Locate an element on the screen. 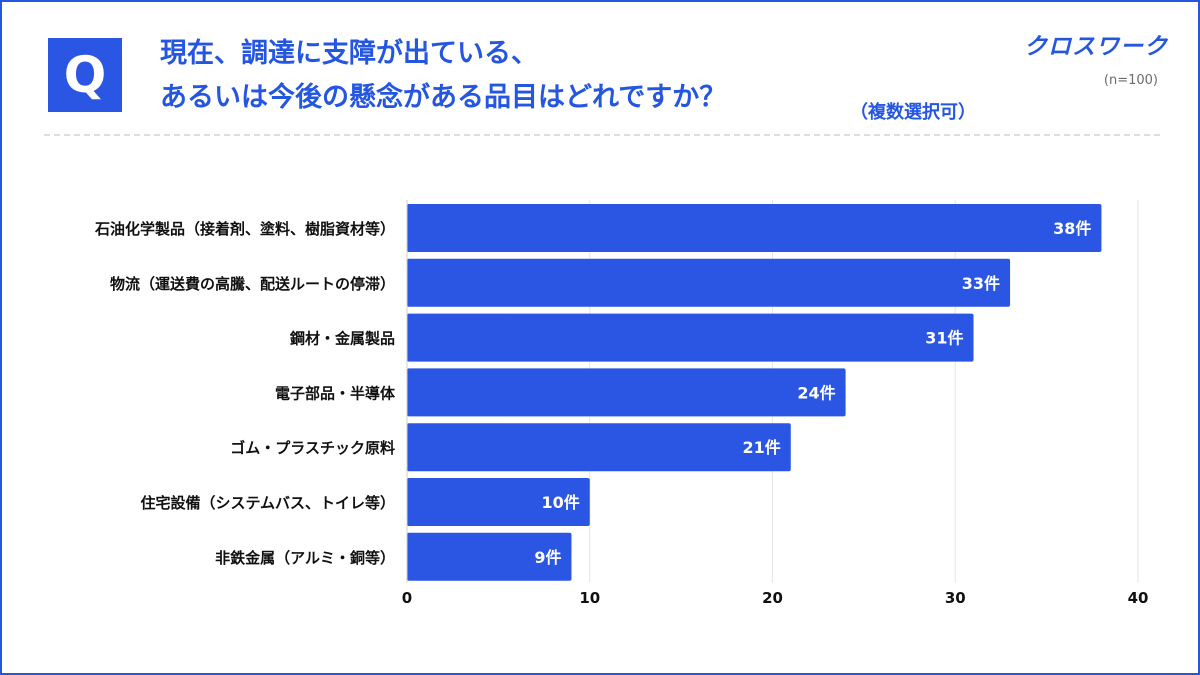  bar-value-label: 24件 is located at coordinates (816, 392).